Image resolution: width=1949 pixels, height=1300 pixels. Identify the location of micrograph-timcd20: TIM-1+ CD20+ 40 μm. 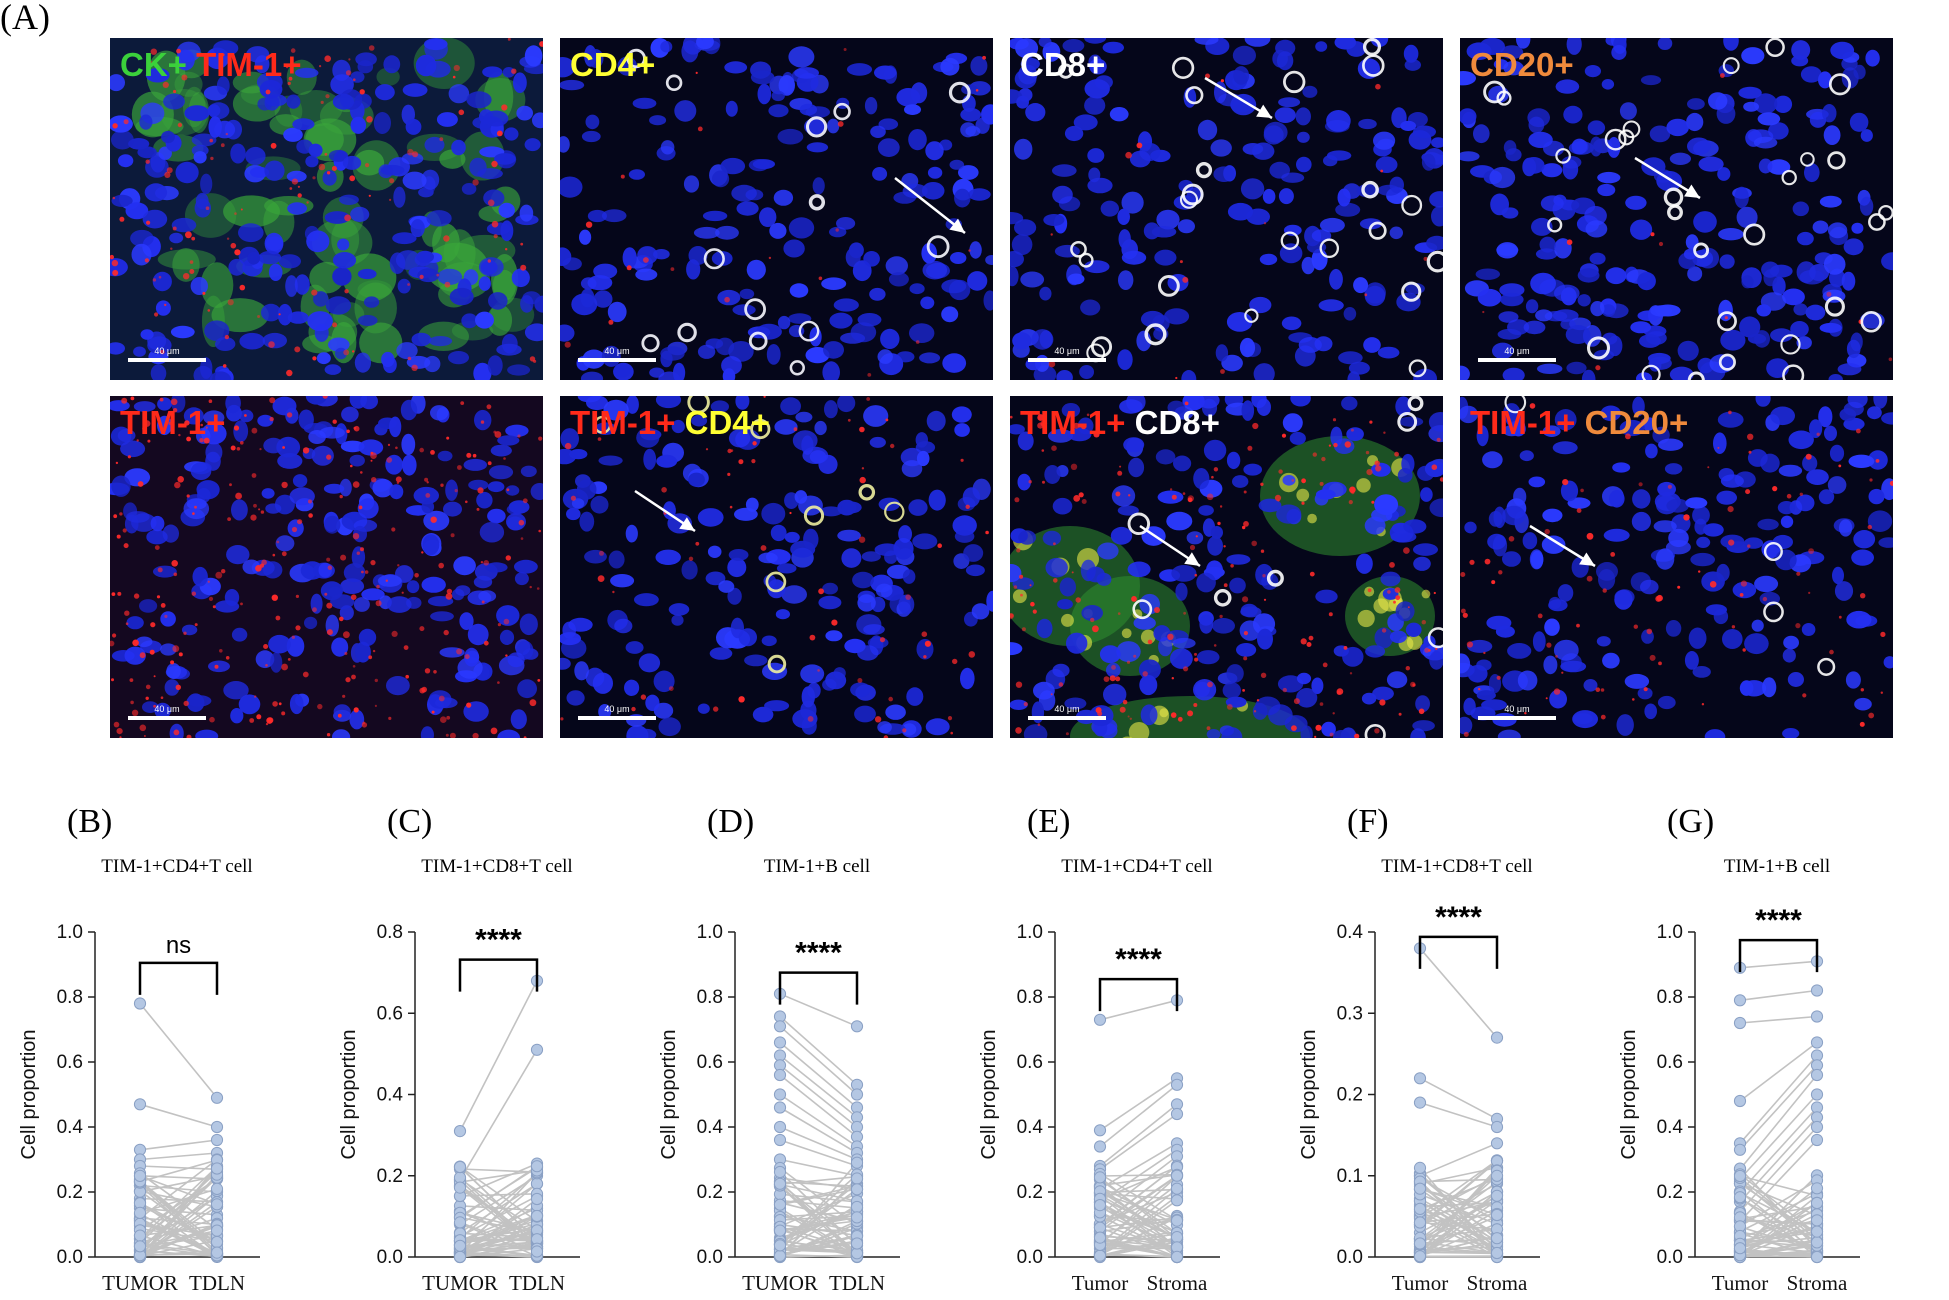
(1676, 567).